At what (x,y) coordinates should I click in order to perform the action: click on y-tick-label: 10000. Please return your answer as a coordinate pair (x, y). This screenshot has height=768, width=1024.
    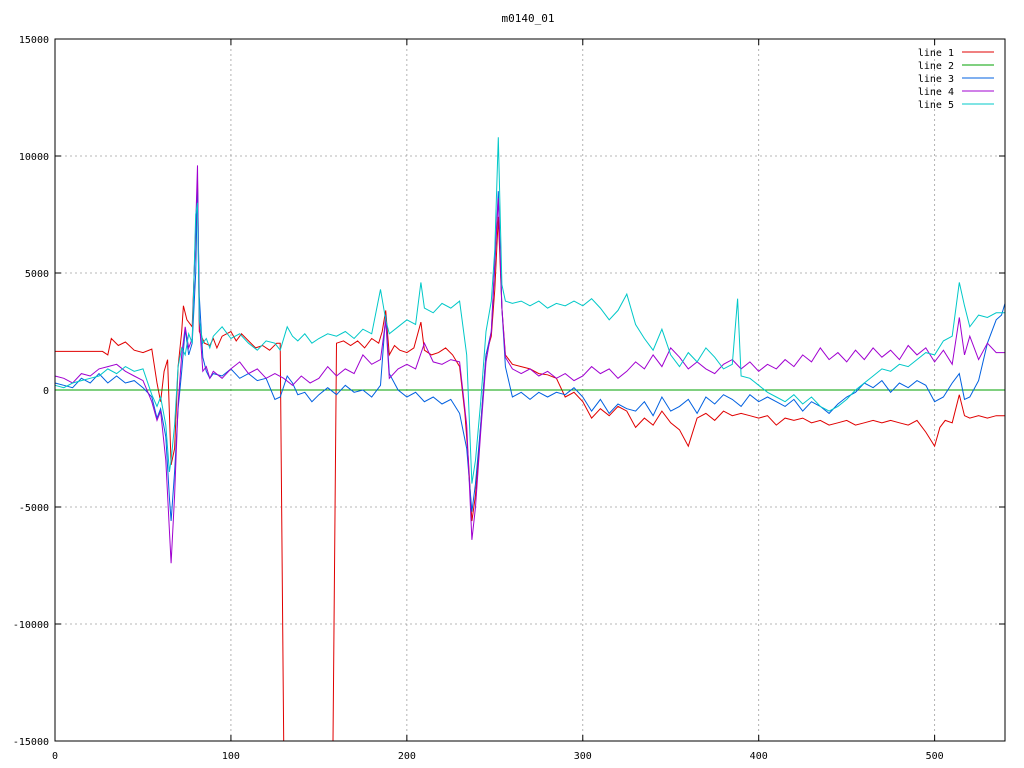
    Looking at the image, I should click on (34, 157).